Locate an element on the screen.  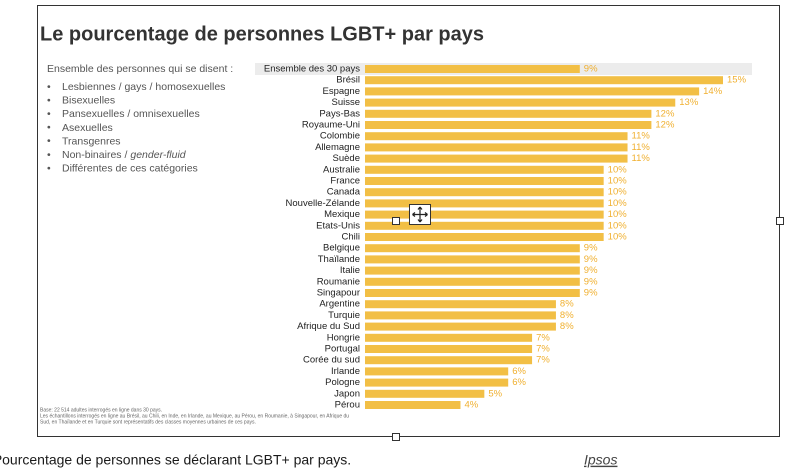
category-label: Belgique is located at coordinates (341, 248).